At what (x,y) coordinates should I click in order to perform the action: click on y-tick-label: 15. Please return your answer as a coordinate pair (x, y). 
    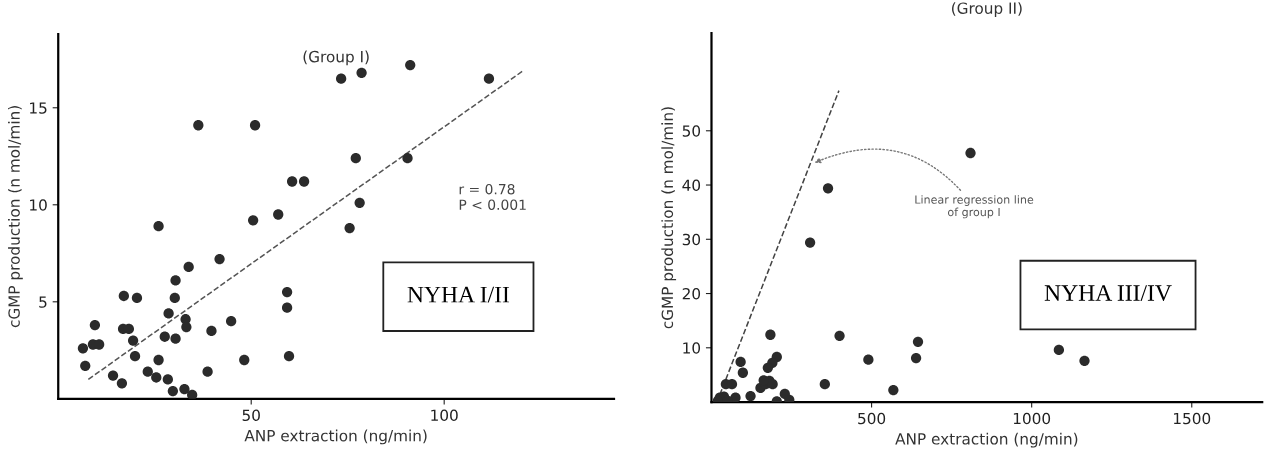
    Looking at the image, I should click on (38, 108).